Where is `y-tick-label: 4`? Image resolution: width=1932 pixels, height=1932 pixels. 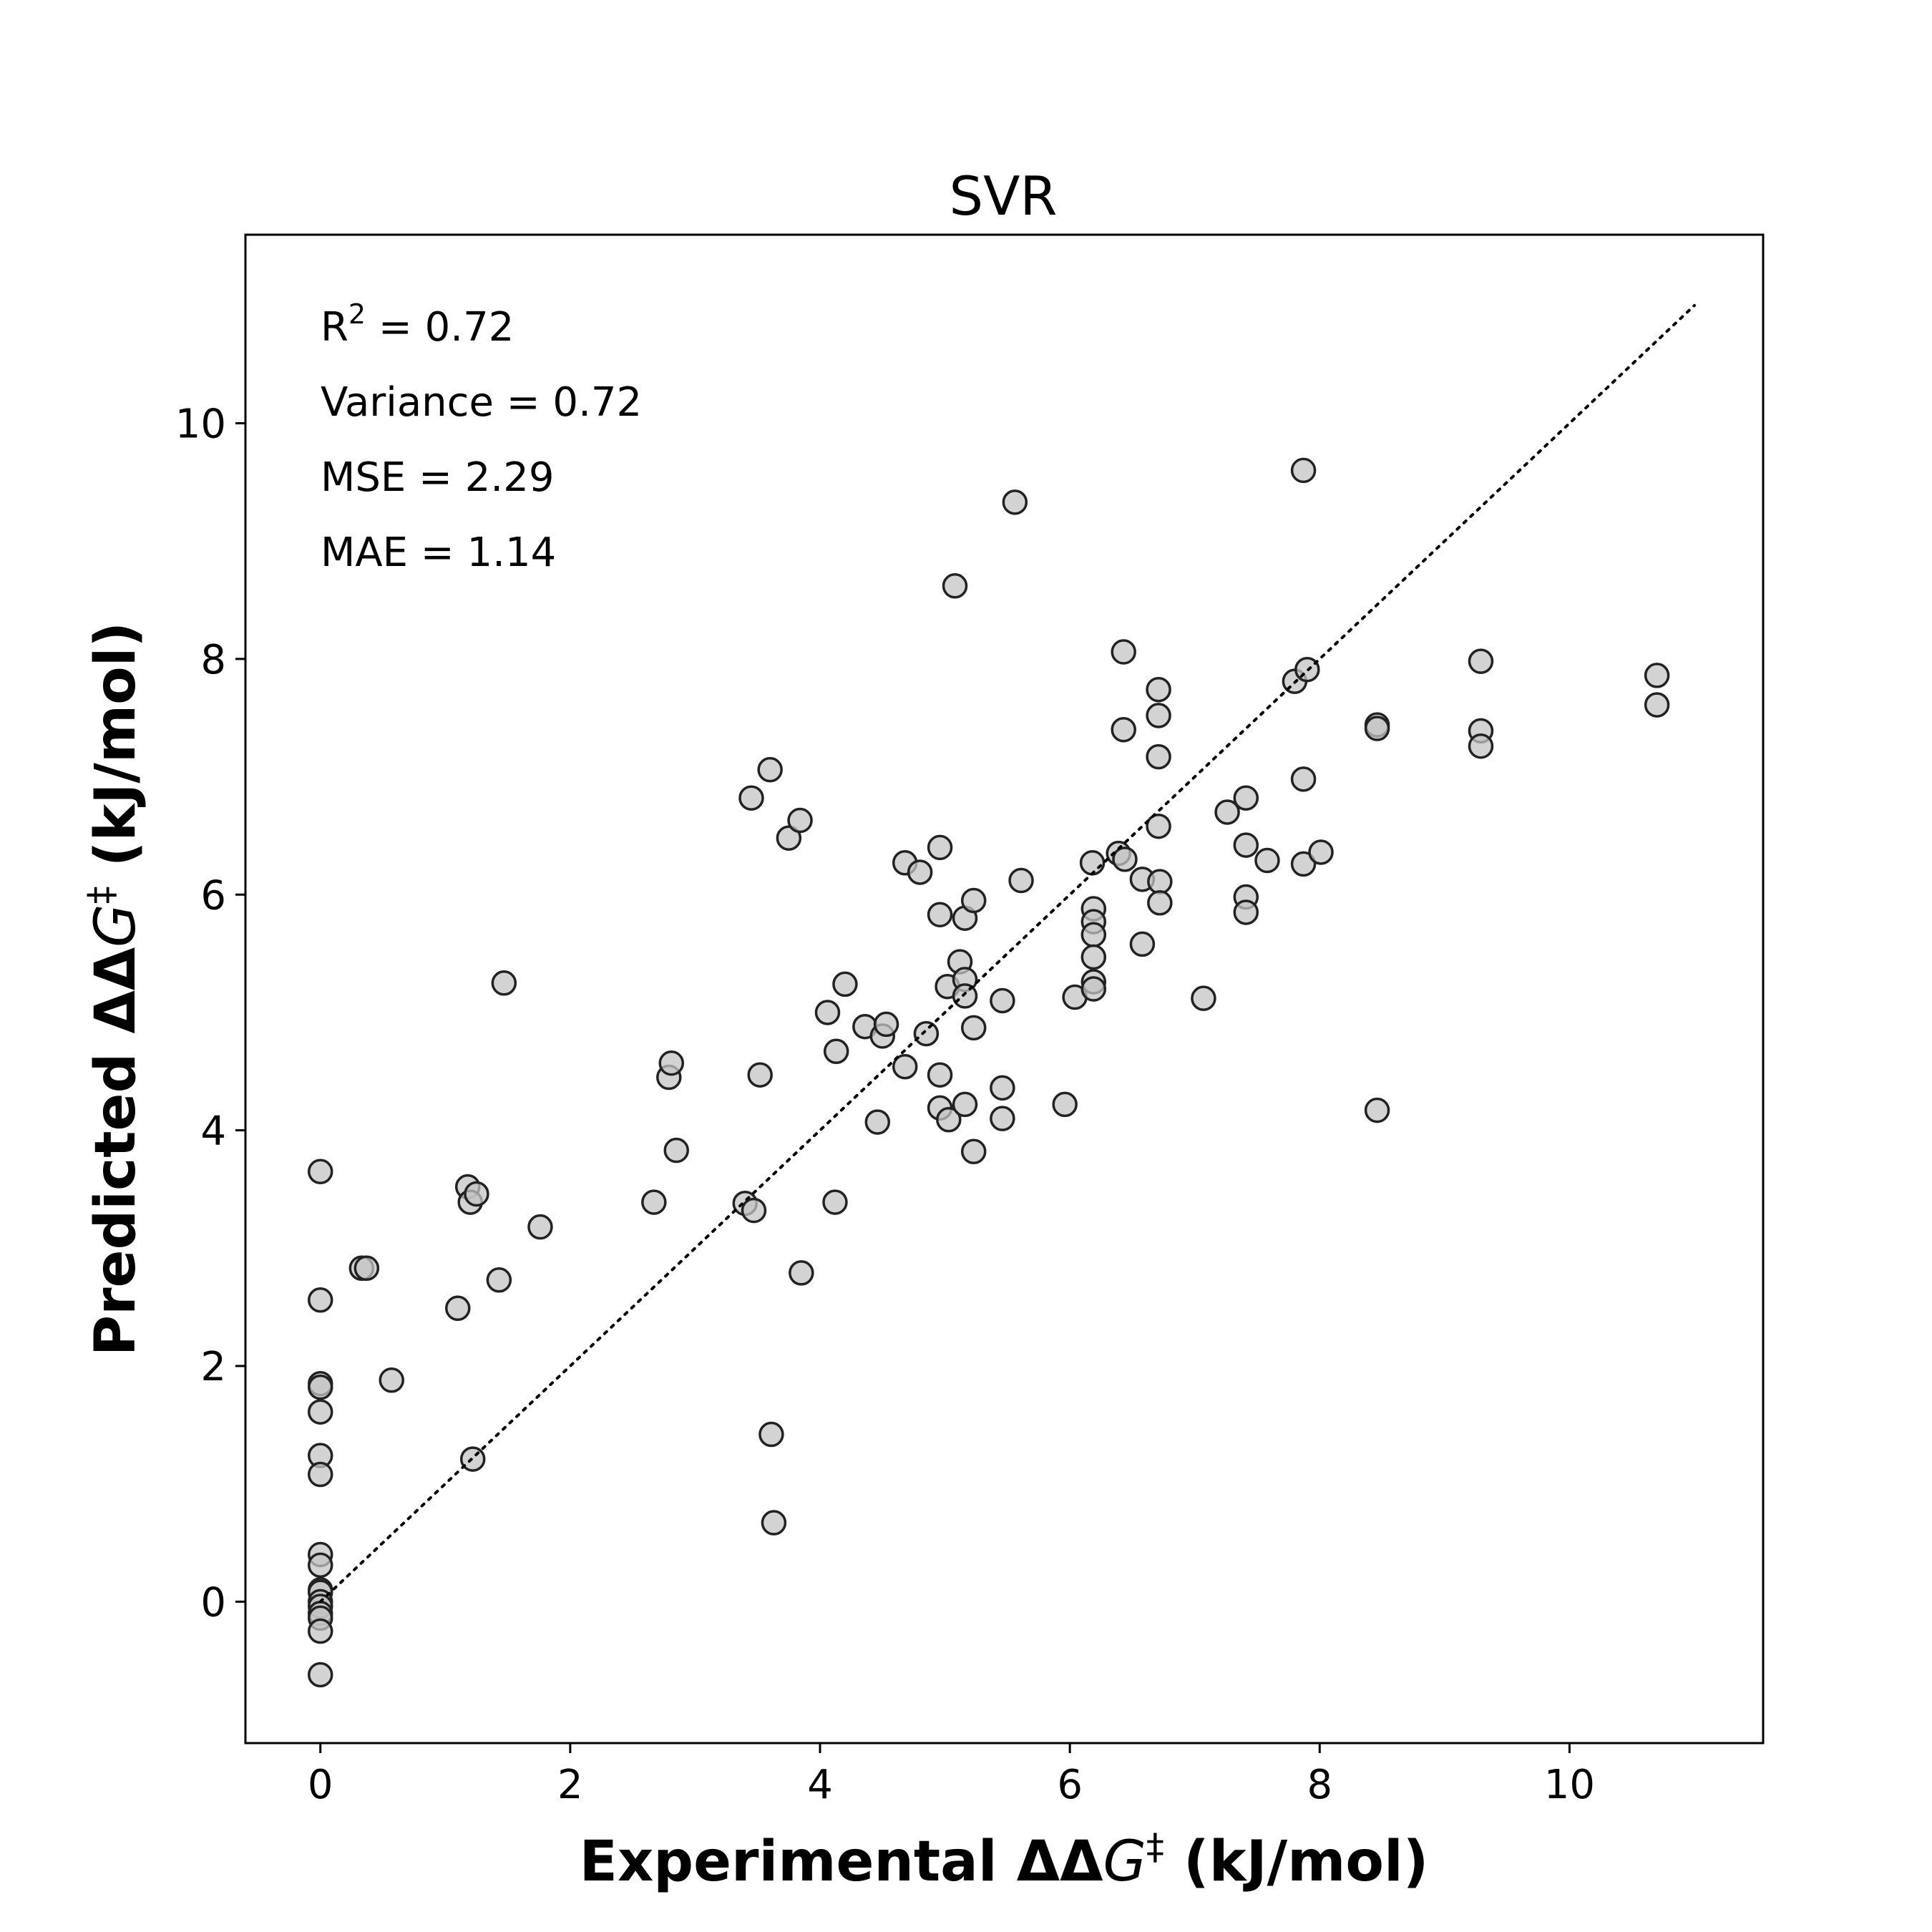 y-tick-label: 4 is located at coordinates (213, 1131).